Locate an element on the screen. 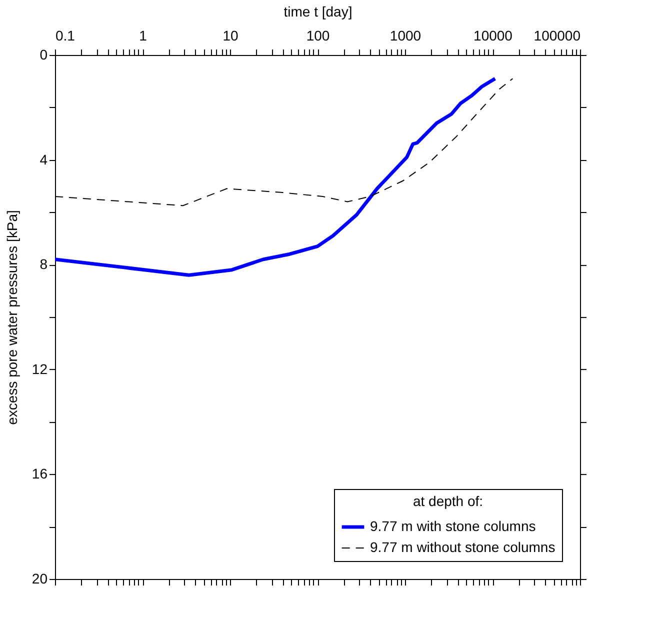  y-tick-label: 0 is located at coordinates (44, 54).